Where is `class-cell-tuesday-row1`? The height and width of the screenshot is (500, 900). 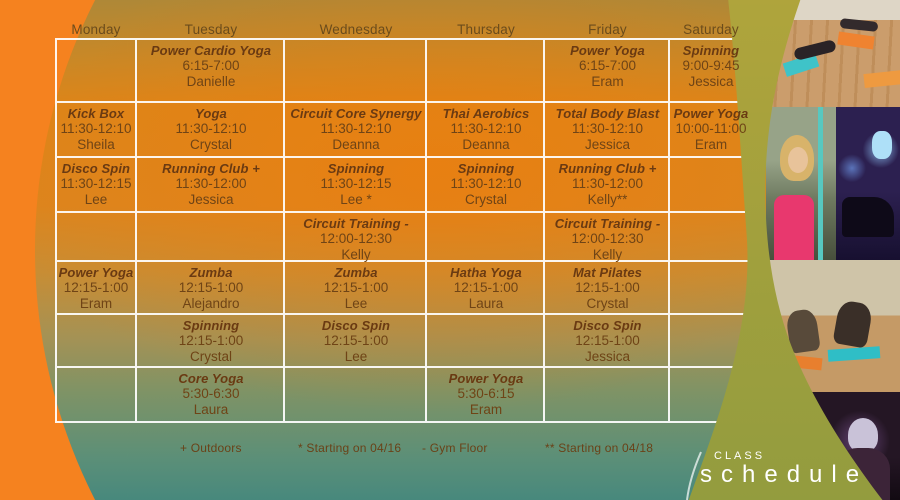
class-cell-tuesday-row1 is located at coordinates (211, 71).